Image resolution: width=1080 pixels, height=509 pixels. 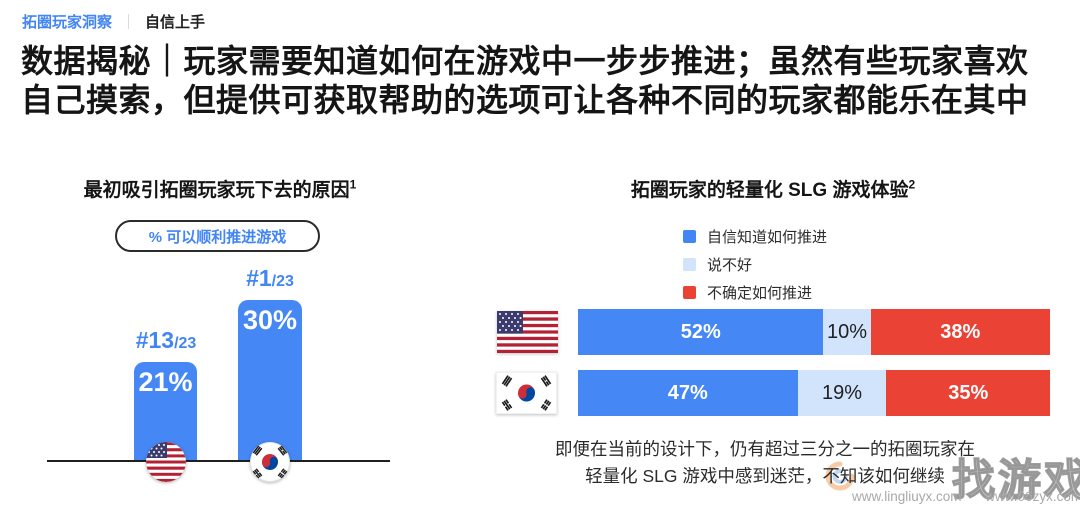 What do you see at coordinates (840, 478) in the screenshot?
I see `watermark-swirl-icon` at bounding box center [840, 478].